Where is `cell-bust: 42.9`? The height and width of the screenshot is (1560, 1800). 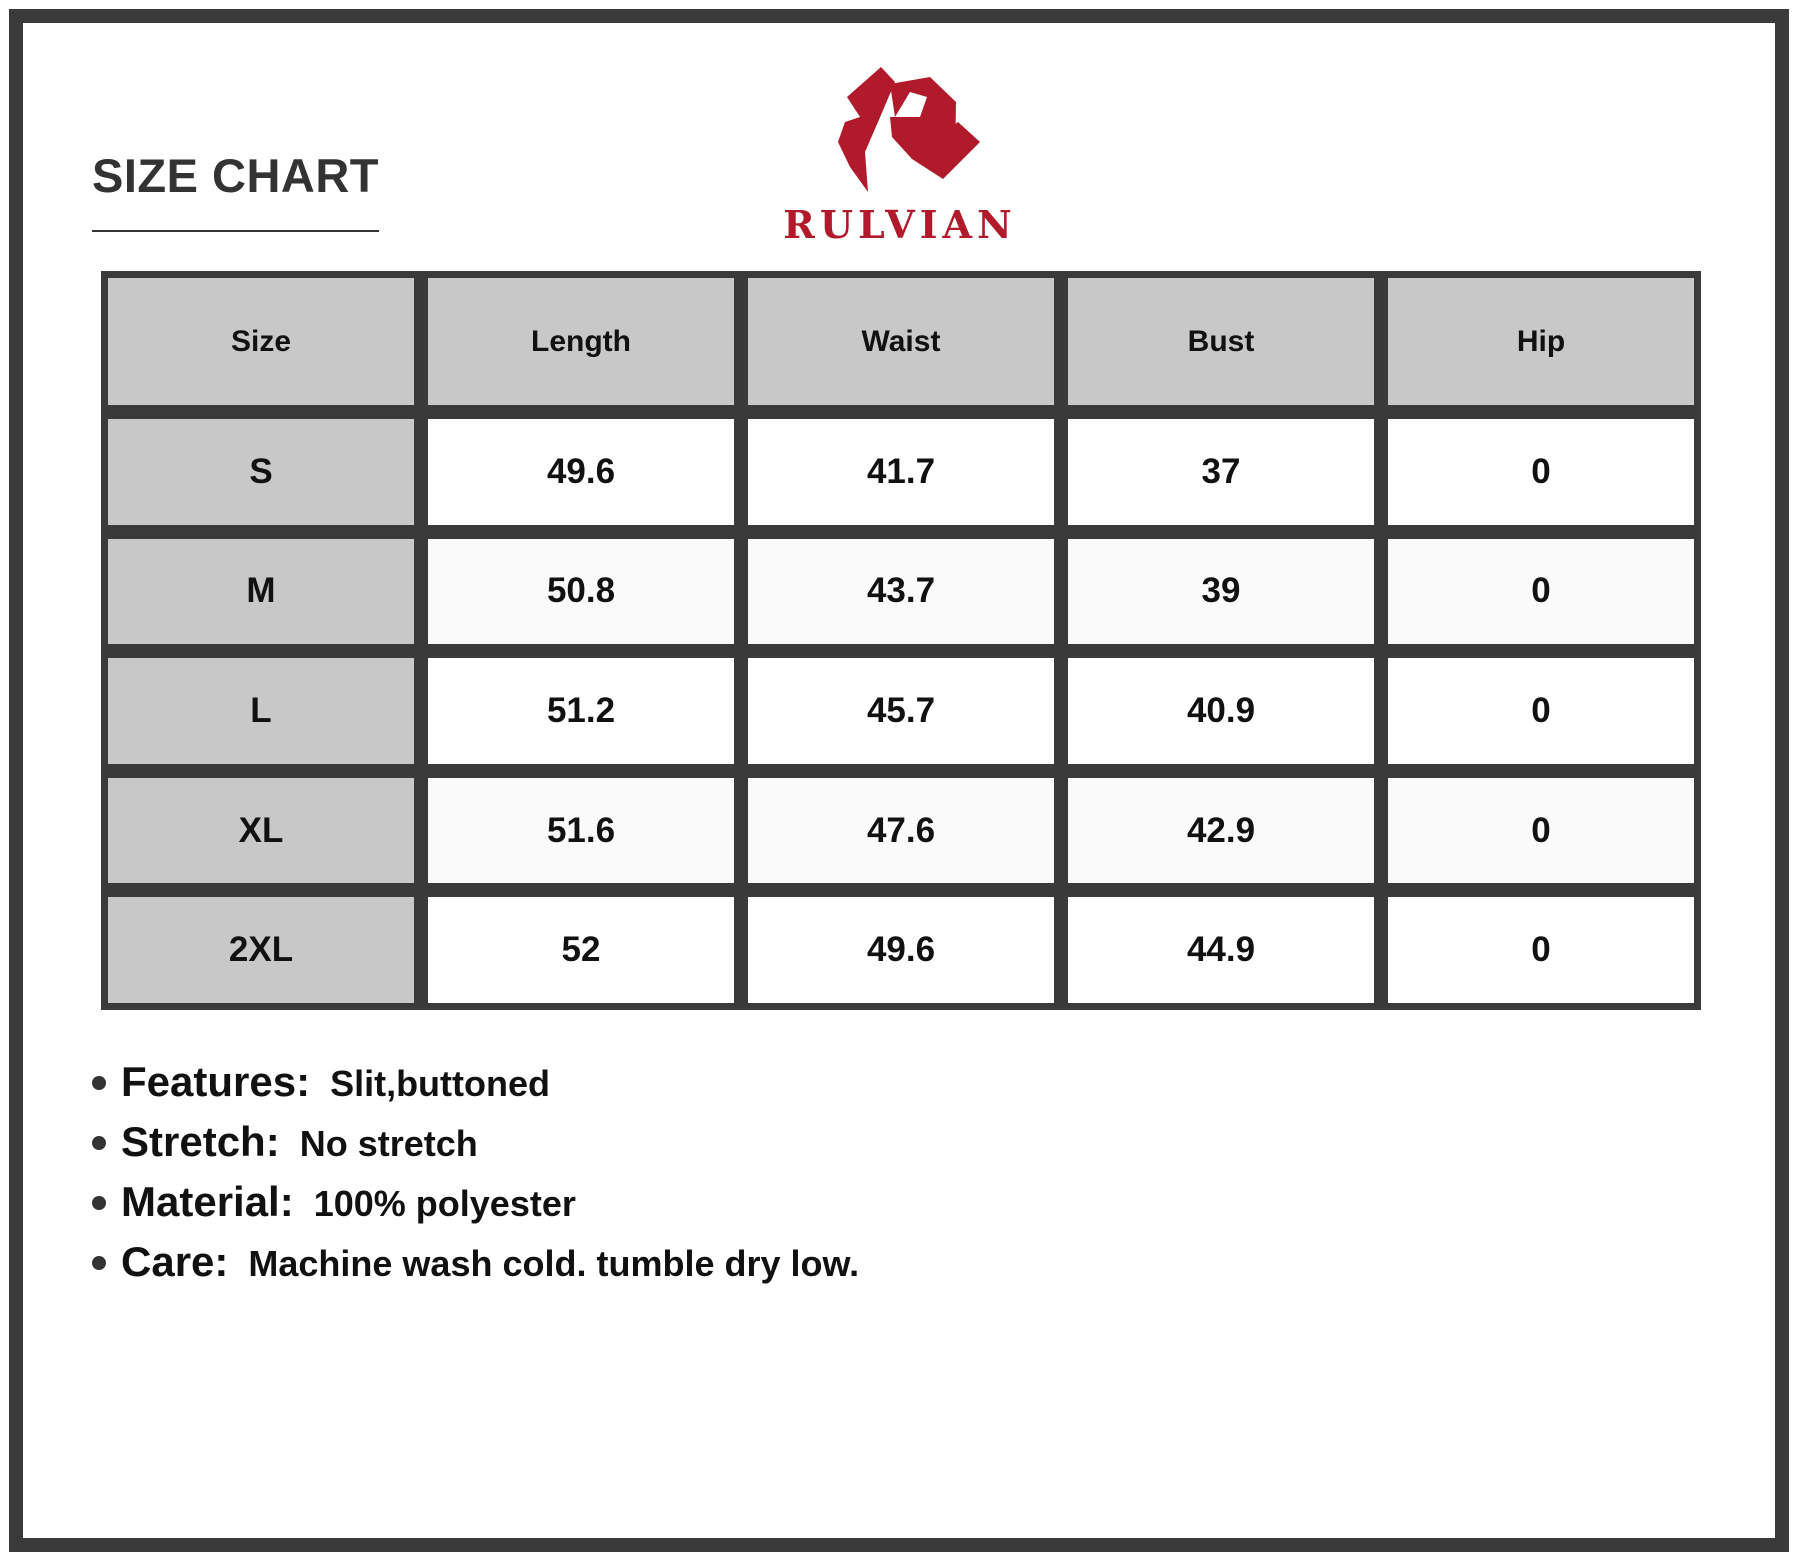 cell-bust: 42.9 is located at coordinates (1221, 830).